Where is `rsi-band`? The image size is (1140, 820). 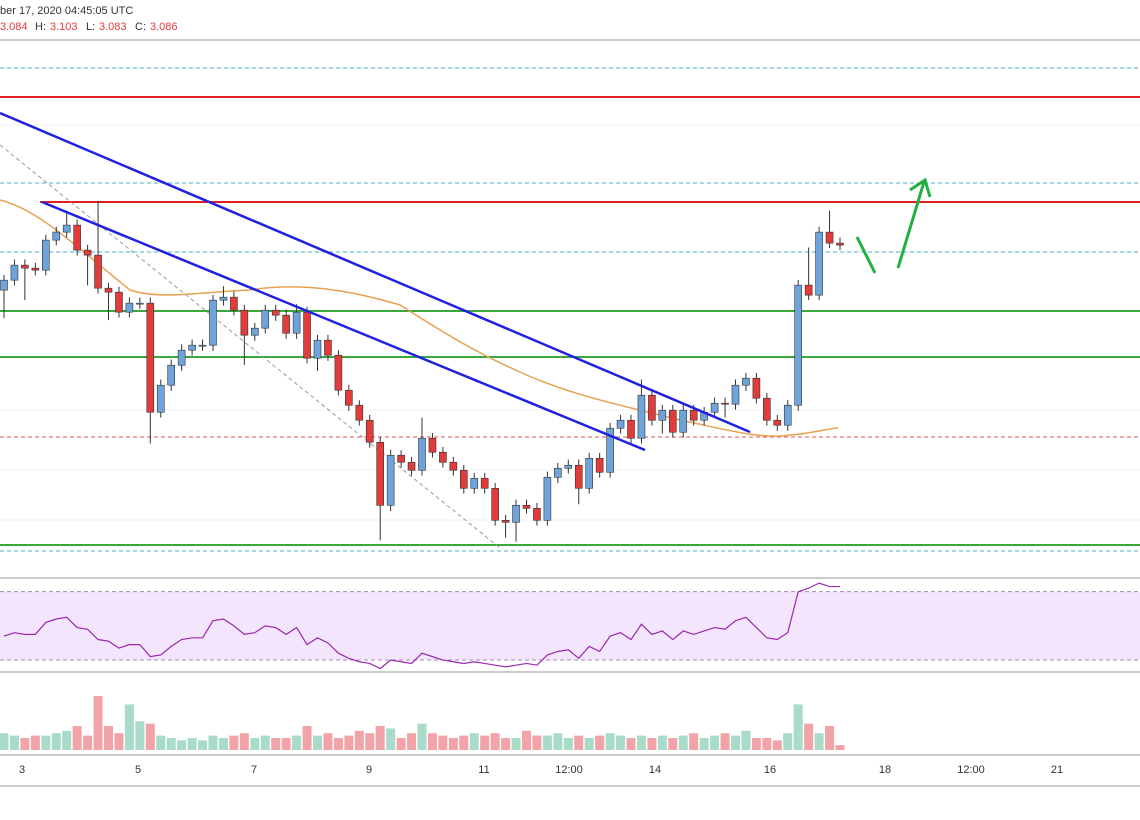 rsi-band is located at coordinates (570, 626).